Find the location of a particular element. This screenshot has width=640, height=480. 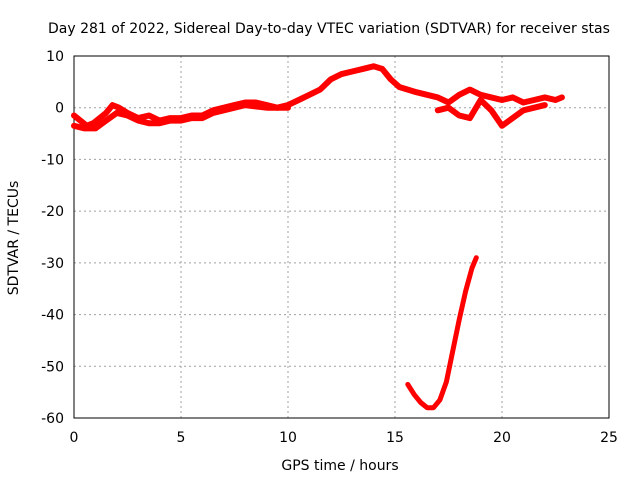

x-tick-label: 0 is located at coordinates (74, 438).